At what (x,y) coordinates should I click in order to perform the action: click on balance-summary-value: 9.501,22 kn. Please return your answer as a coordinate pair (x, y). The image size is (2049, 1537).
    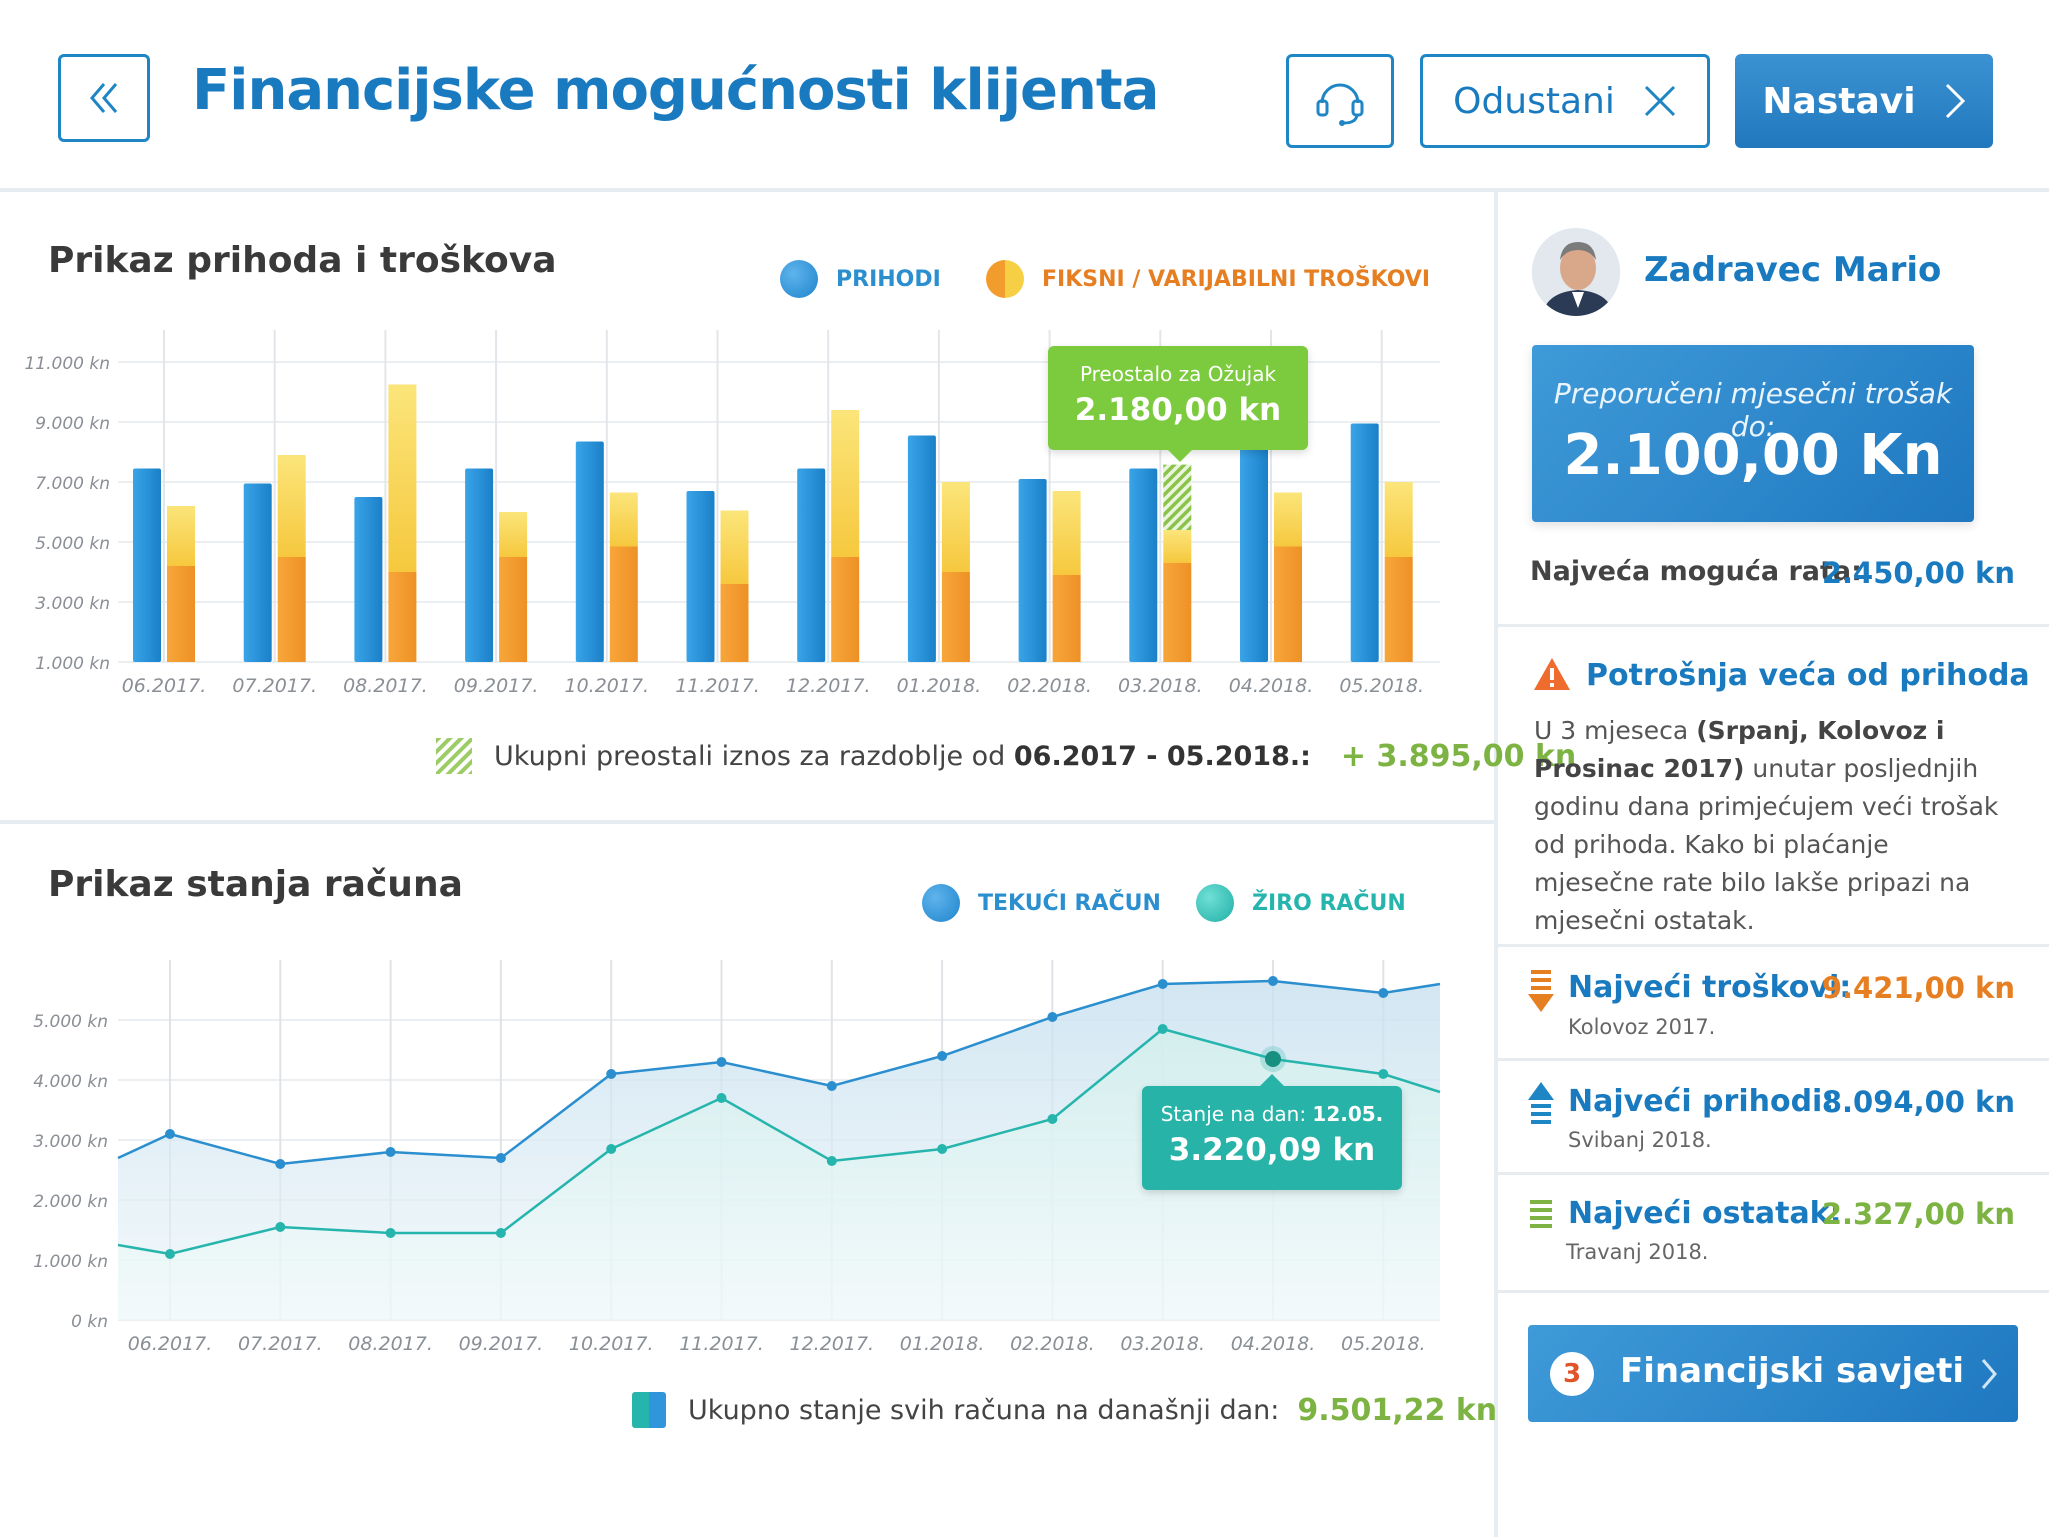
    Looking at the image, I should click on (1397, 1410).